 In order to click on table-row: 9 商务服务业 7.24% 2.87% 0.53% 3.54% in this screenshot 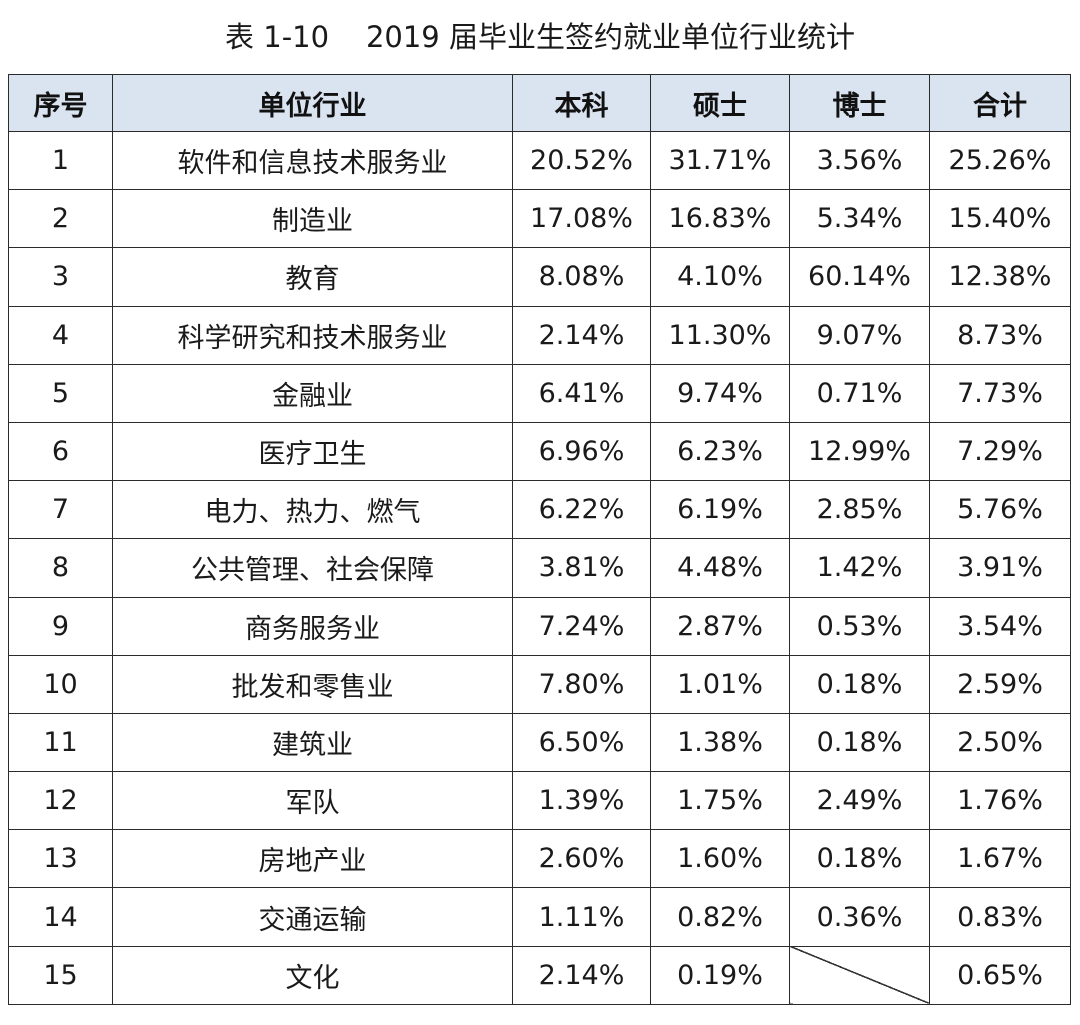, I will do `click(539, 626)`.